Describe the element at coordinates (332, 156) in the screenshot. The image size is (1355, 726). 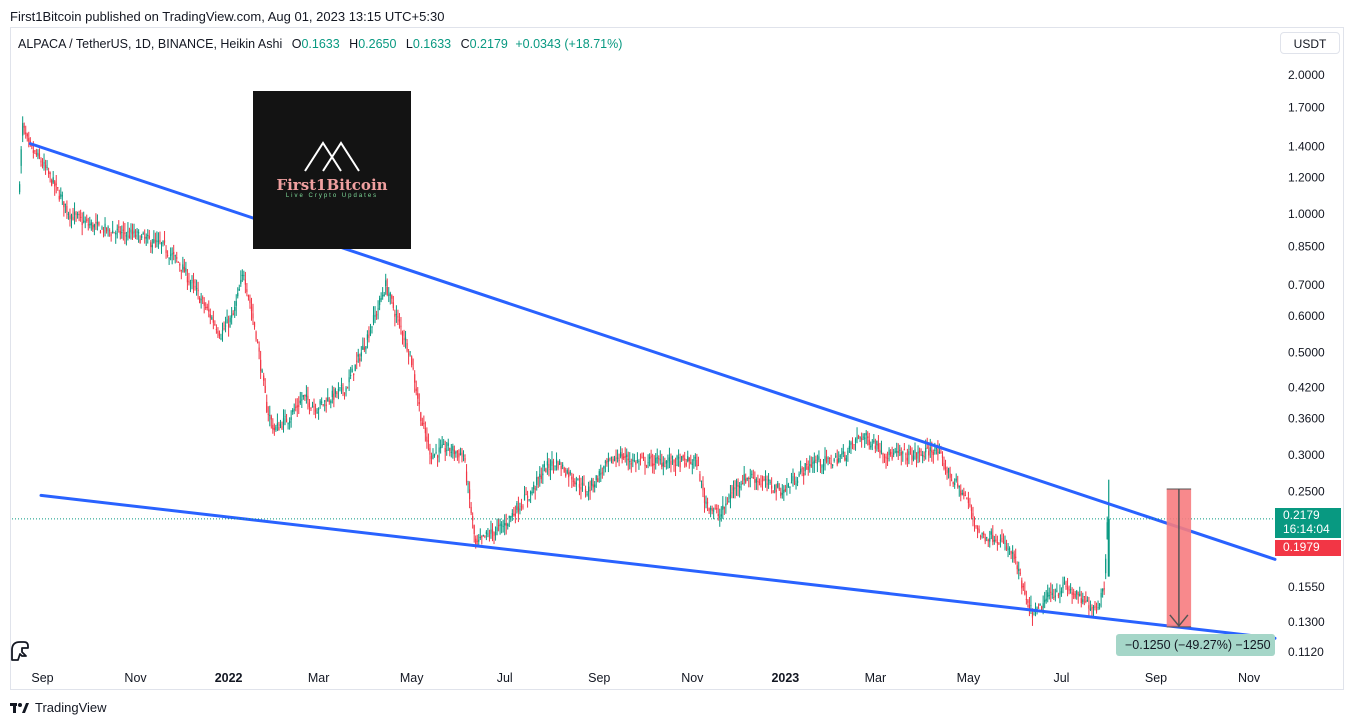
I see `mountain-icon` at that location.